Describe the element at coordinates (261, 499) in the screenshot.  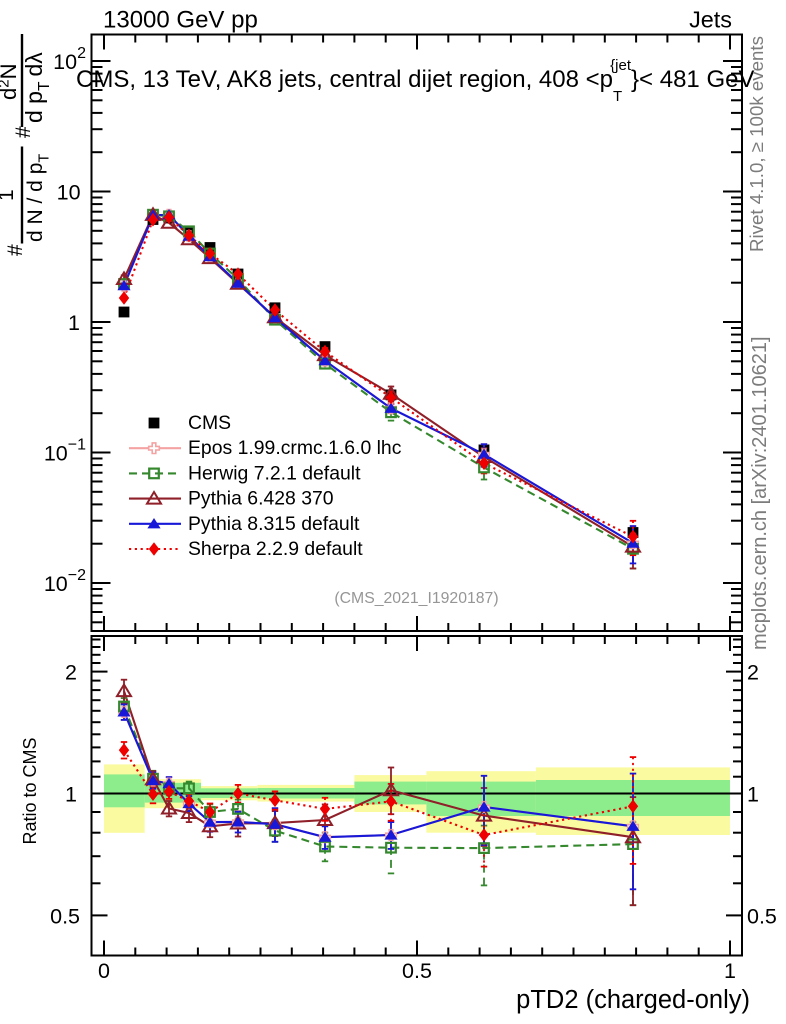
I see `svg-text: Pythia 6.428 370` at that location.